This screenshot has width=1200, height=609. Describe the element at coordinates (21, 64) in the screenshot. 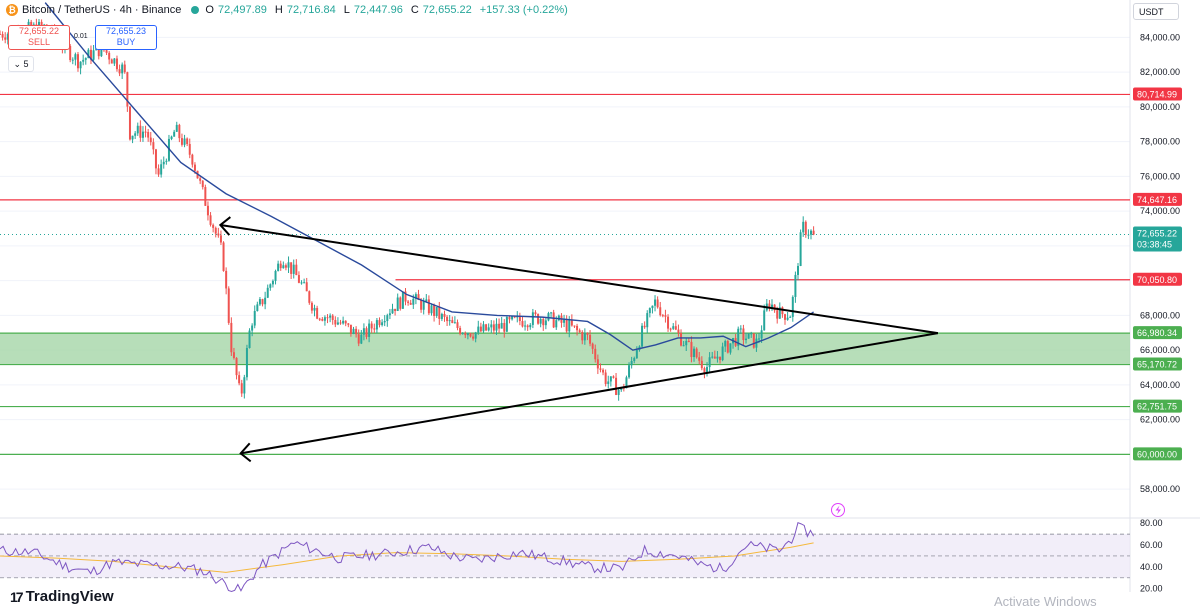

I see `interval-button: ⌄ 5` at that location.